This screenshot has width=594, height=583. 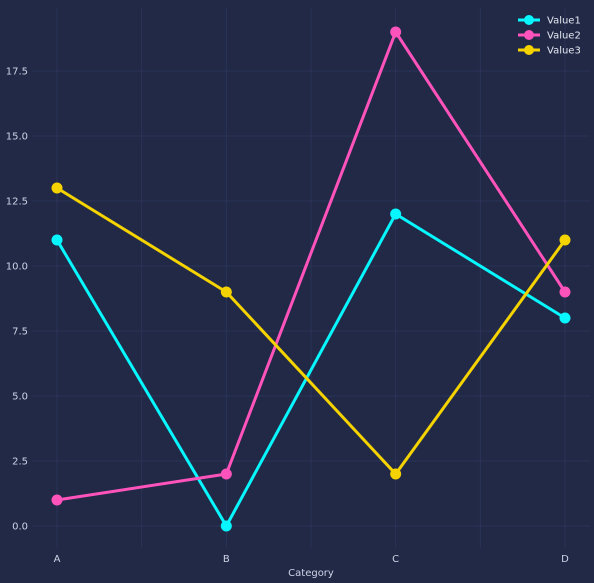 What do you see at coordinates (312, 559) in the screenshot?
I see `x-axis: A B C D` at bounding box center [312, 559].